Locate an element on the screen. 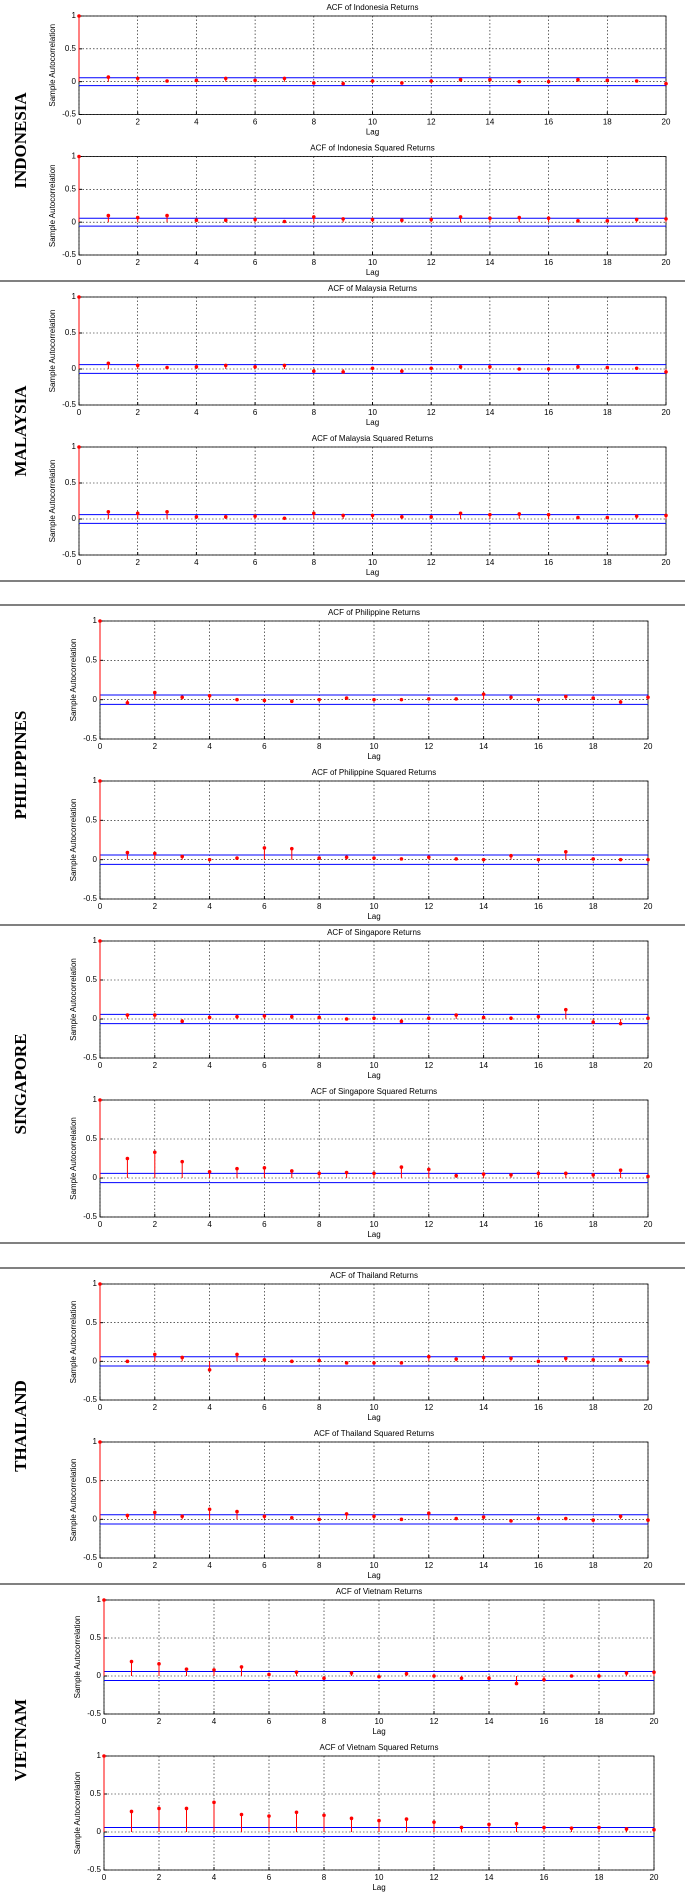 The image size is (685, 1896). y-tick-label: -0.5 is located at coordinates (90, 898).